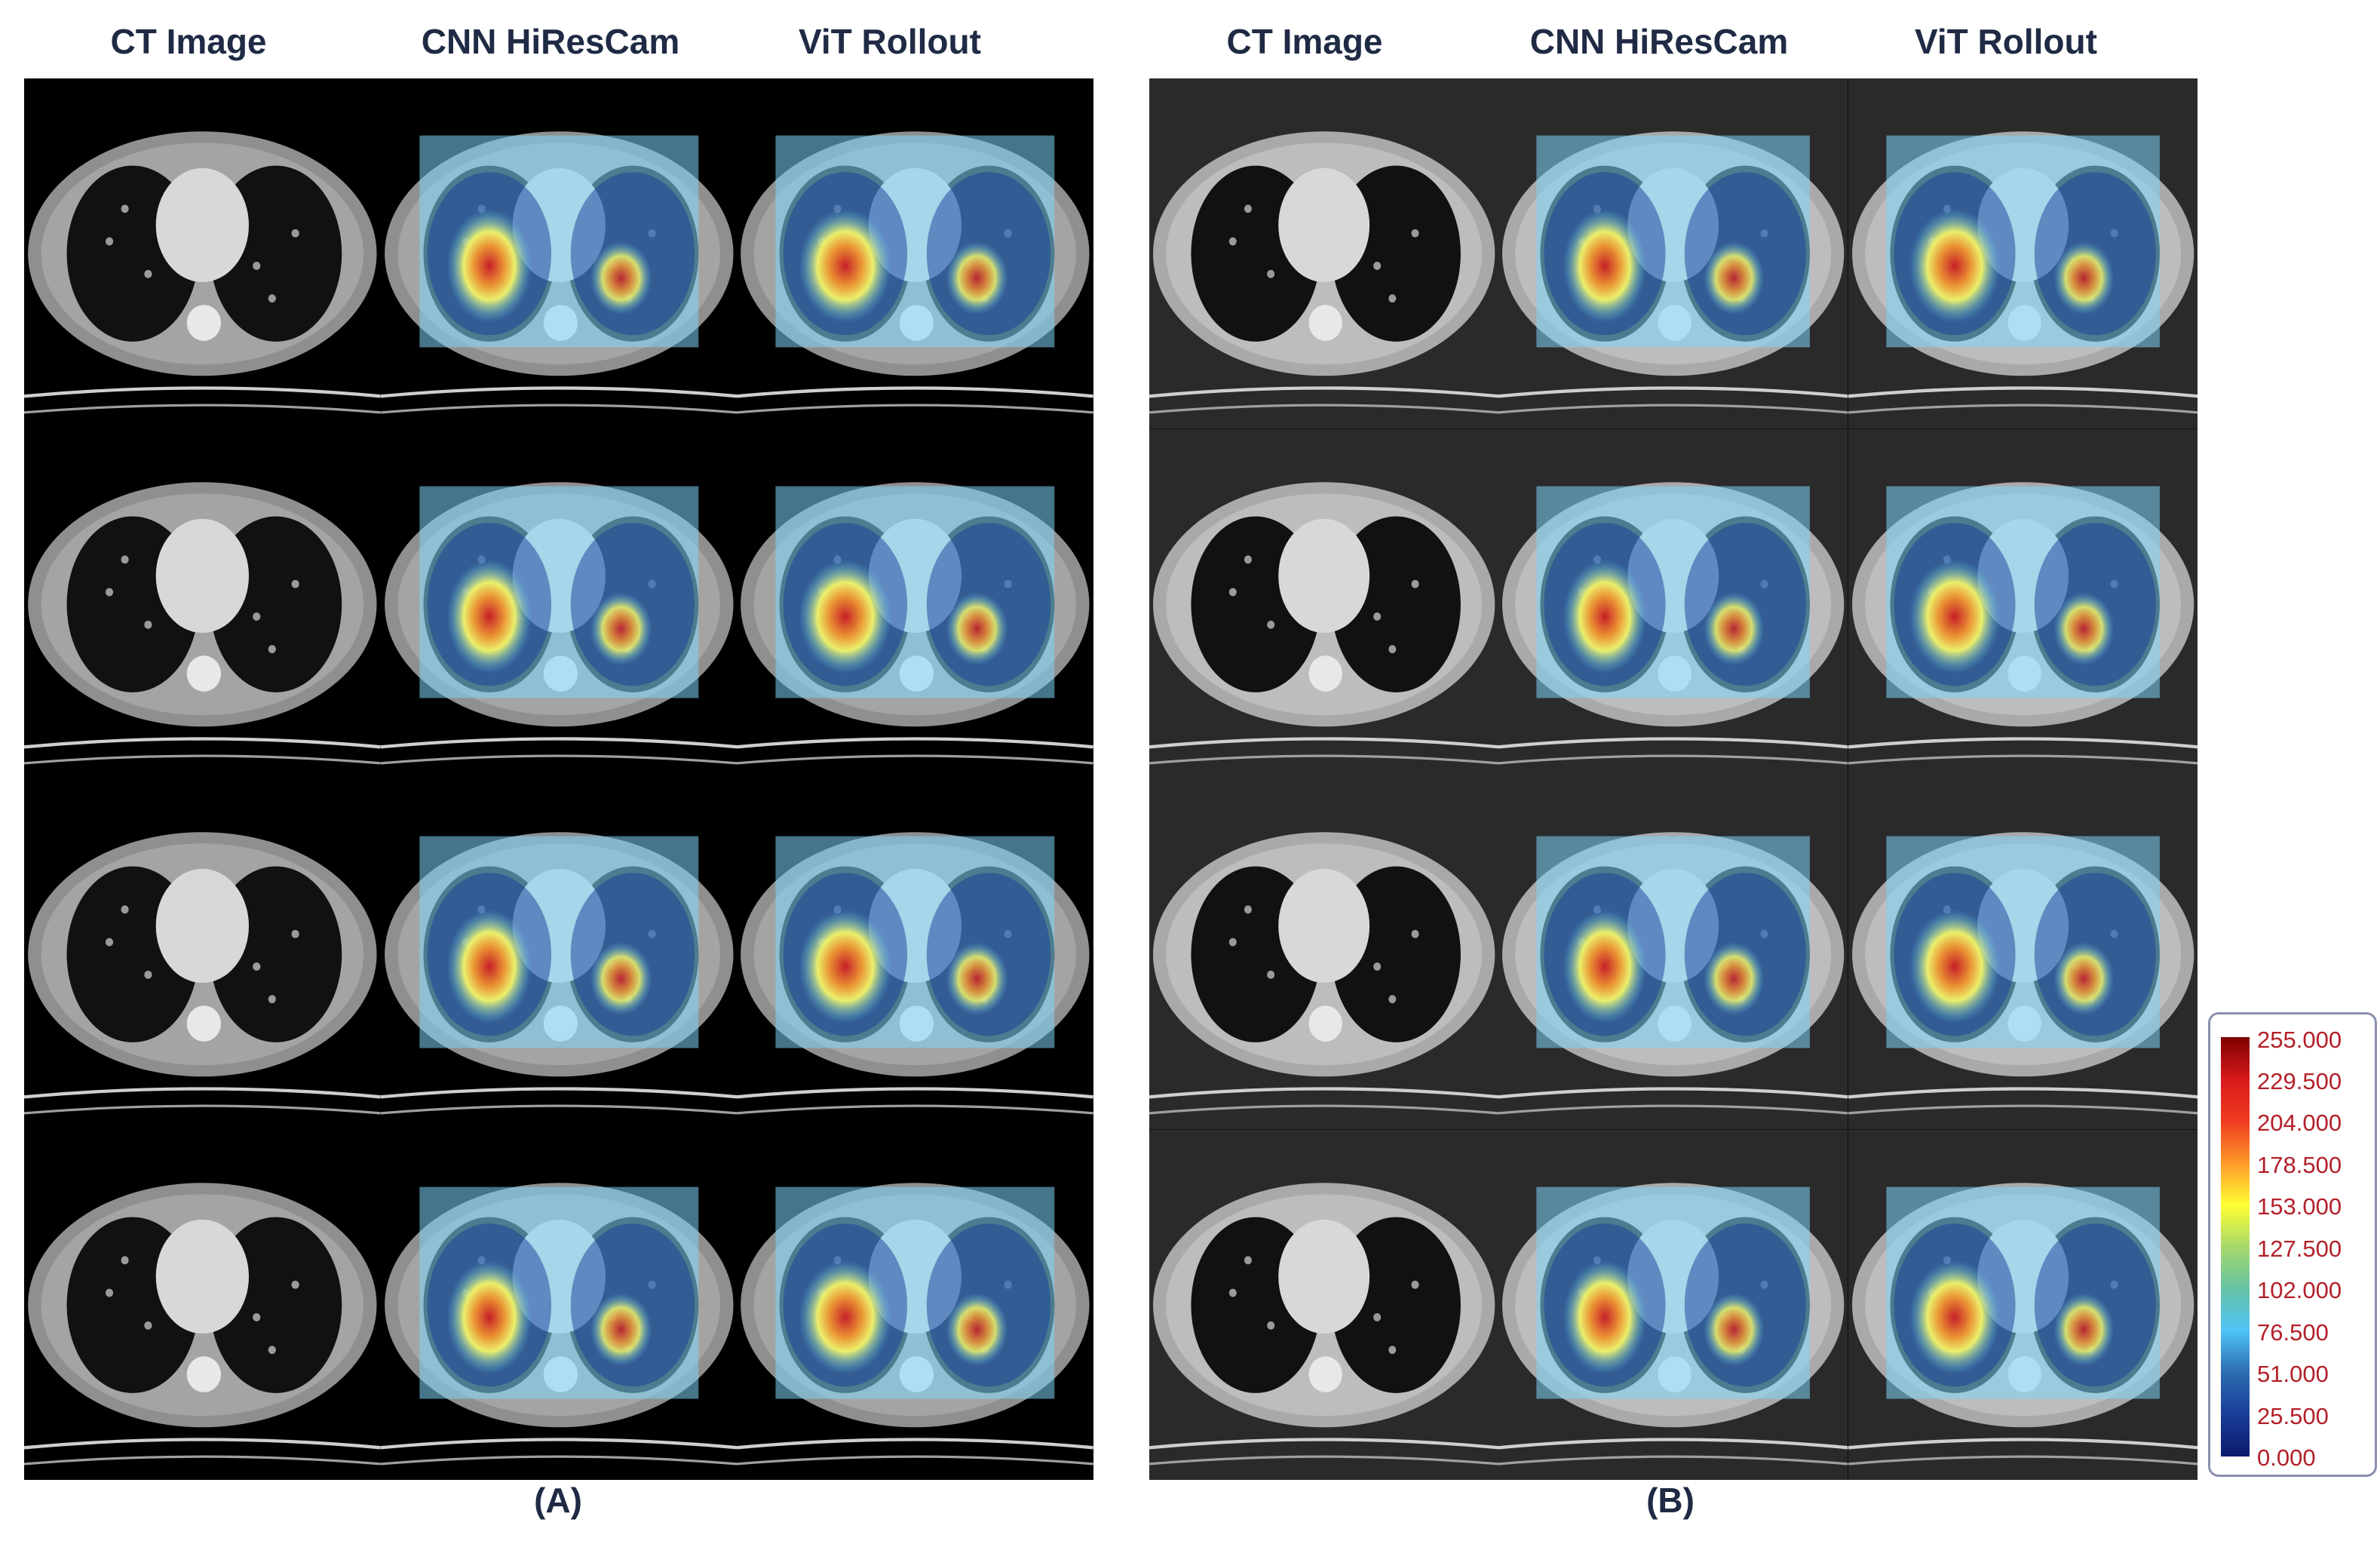 This screenshot has width=2380, height=1544. I want to click on colorbar-tick: 178.500, so click(2299, 1165).